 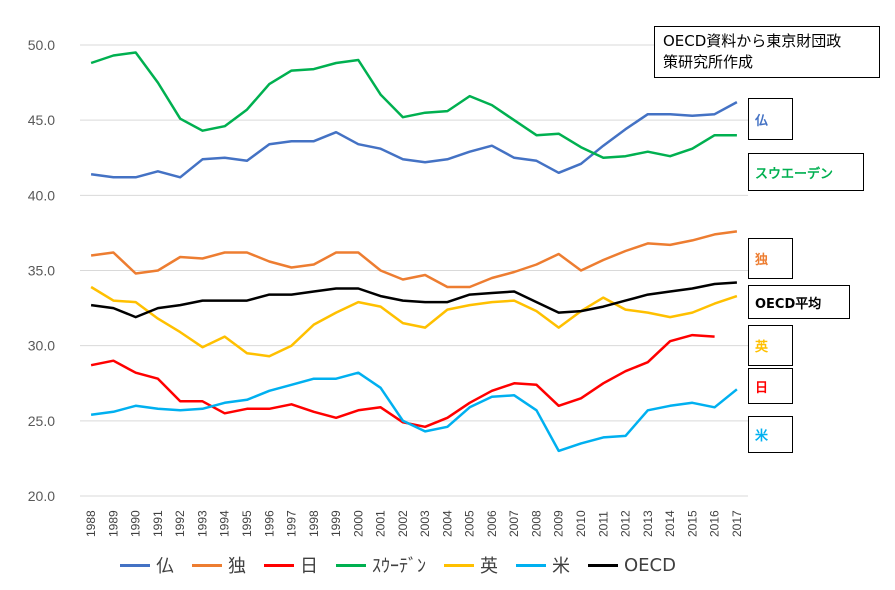 What do you see at coordinates (336, 523) in the screenshot?
I see `x-tick-label: 1999` at bounding box center [336, 523].